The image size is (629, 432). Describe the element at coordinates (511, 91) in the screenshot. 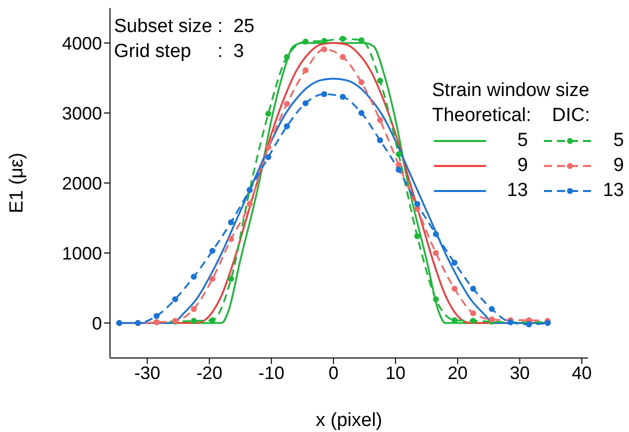

I see `legend-title: Strain window size` at that location.